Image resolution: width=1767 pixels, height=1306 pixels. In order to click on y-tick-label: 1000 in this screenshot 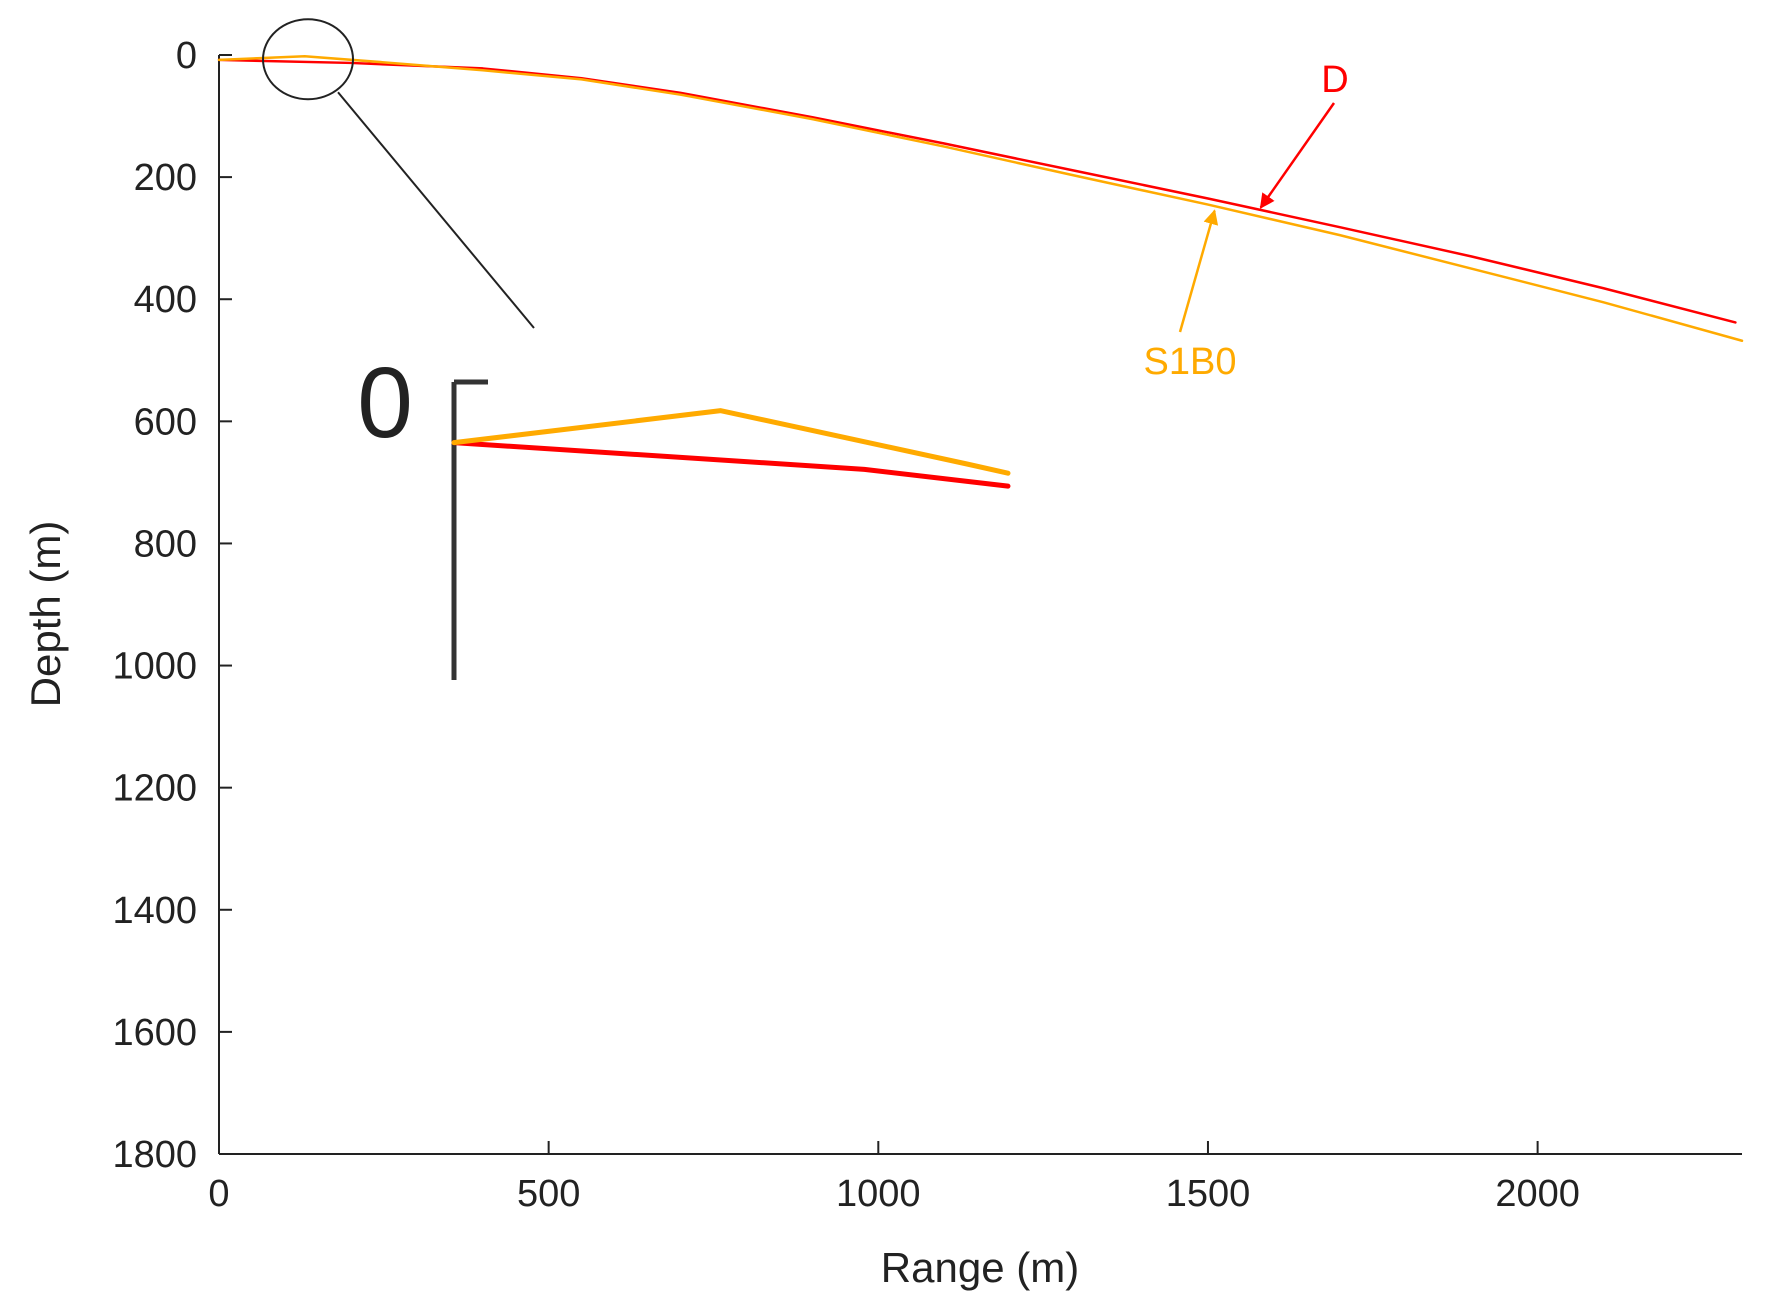, I will do `click(154, 667)`.